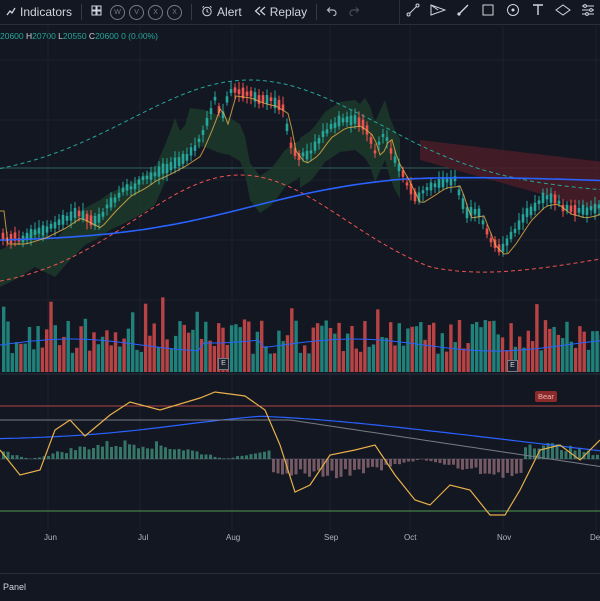 This screenshot has height=601, width=600. What do you see at coordinates (462, 12) in the screenshot?
I see `brush-tool` at bounding box center [462, 12].